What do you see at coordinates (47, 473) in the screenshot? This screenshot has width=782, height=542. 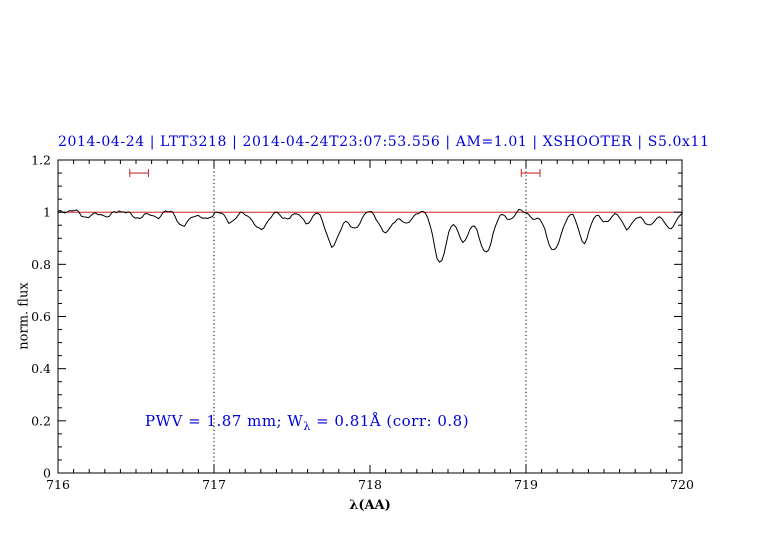 I see `tick-label: 0` at bounding box center [47, 473].